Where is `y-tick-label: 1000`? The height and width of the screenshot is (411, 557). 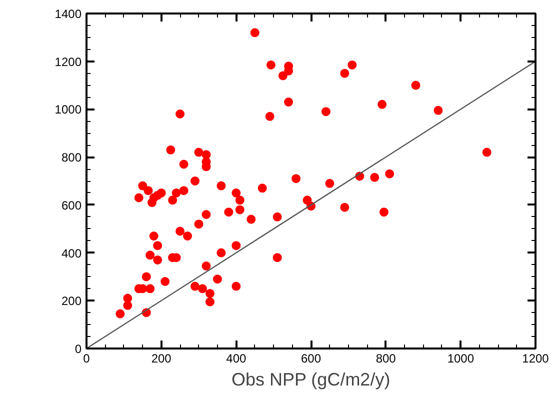
y-tick-label: 1000 is located at coordinates (68, 109).